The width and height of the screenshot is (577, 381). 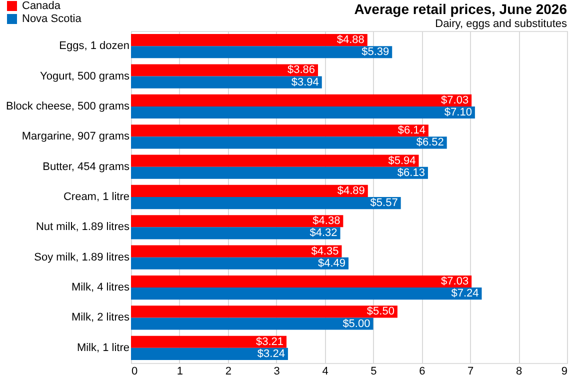 I want to click on y-tick-label: Soy milk, 1.89 litres, so click(x=82, y=257).